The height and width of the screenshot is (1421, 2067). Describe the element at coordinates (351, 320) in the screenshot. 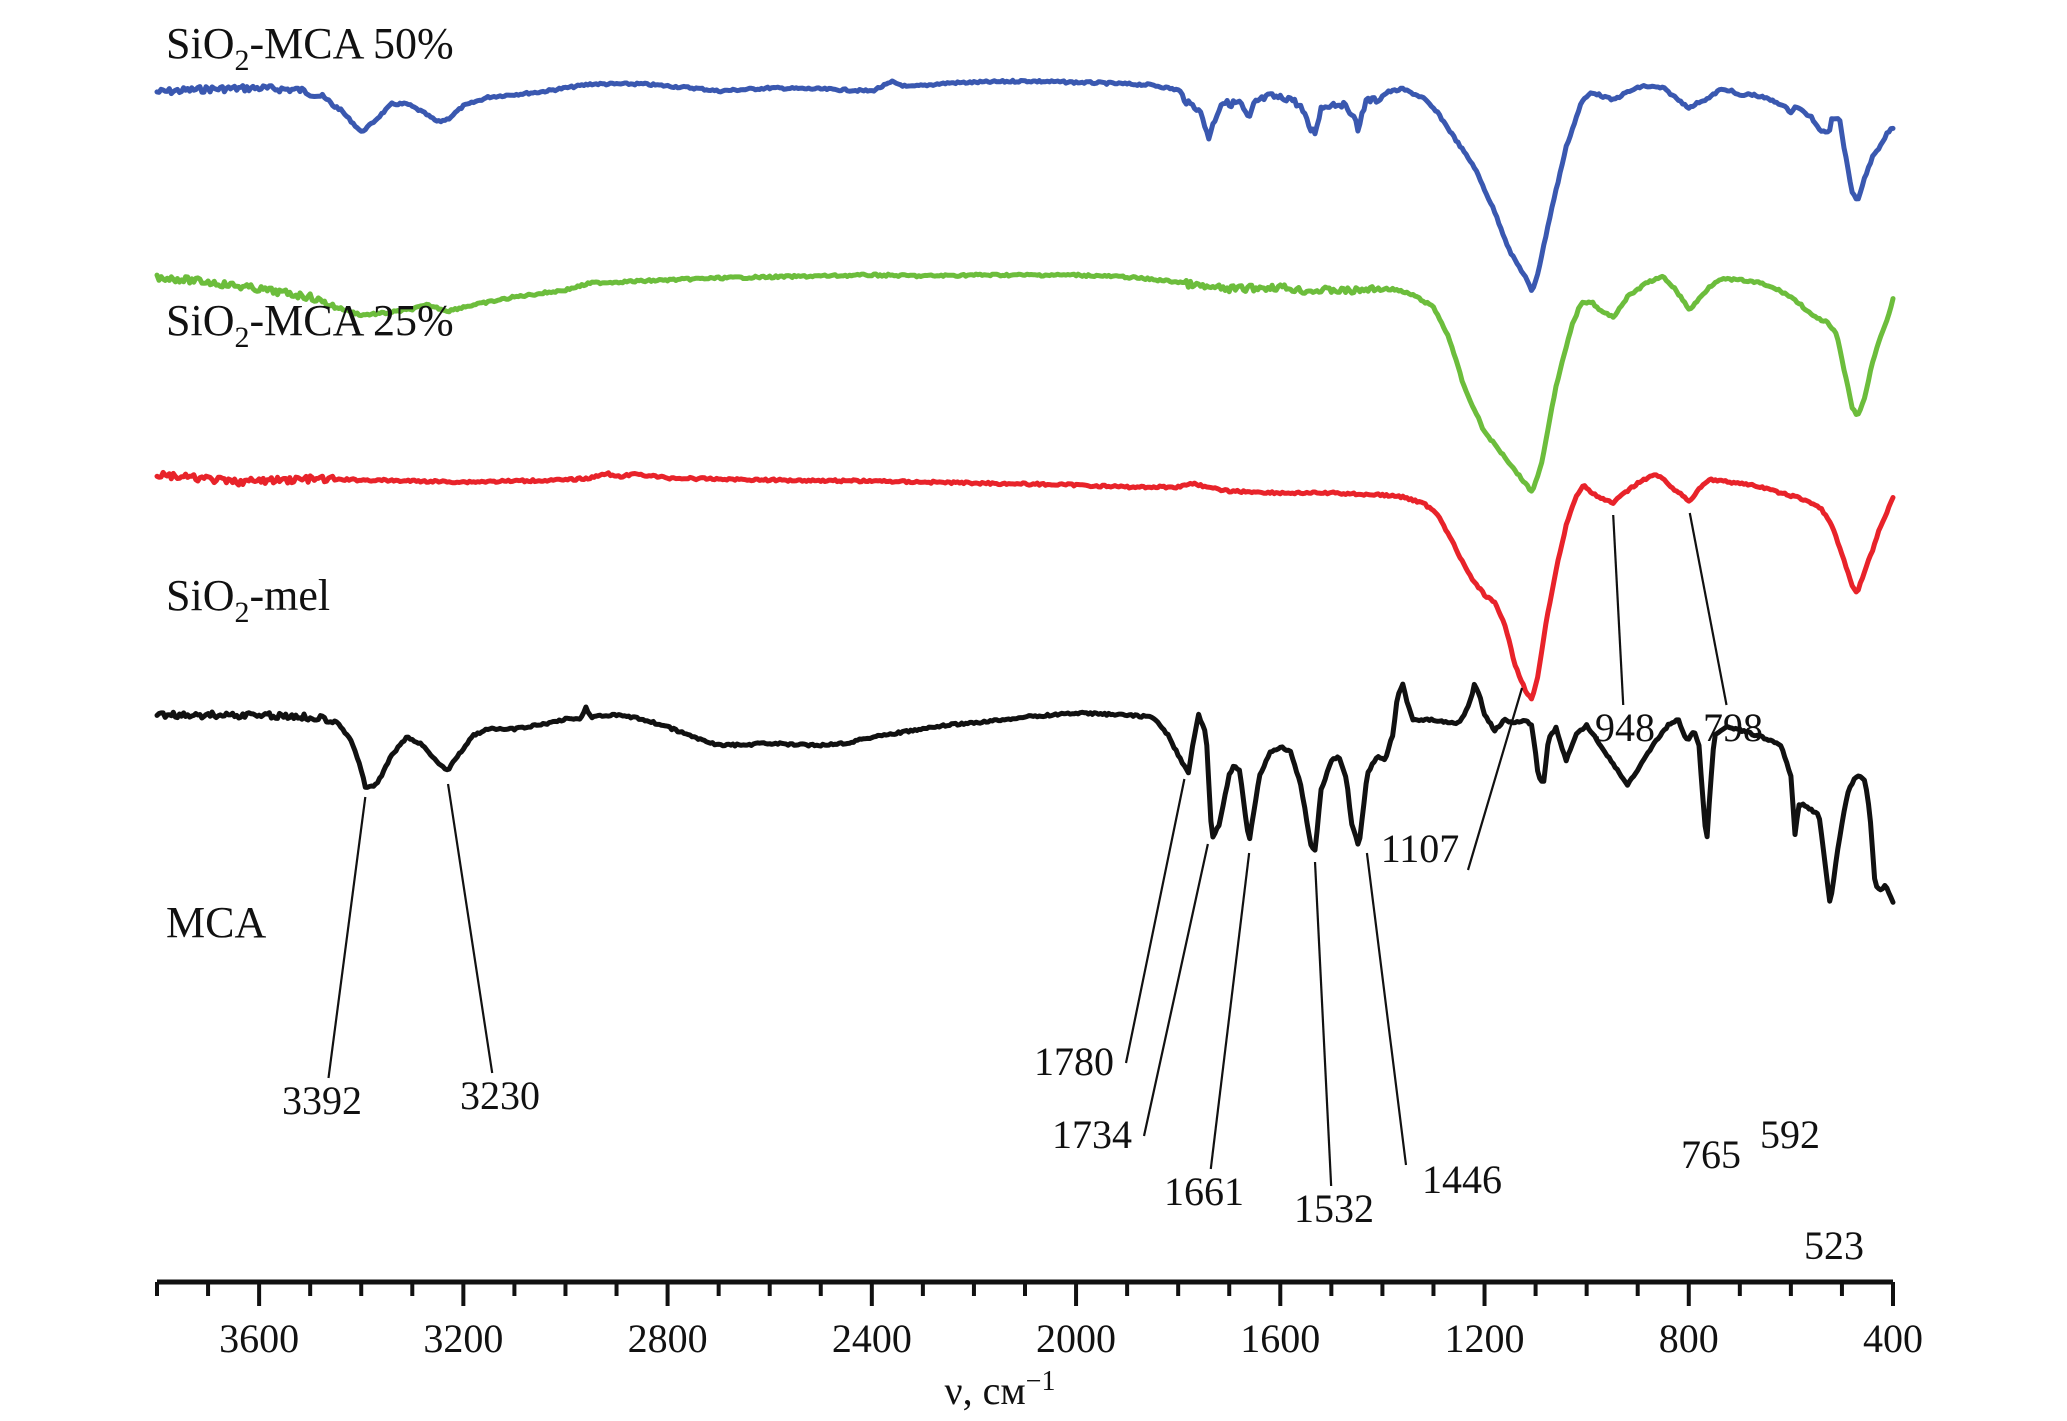

I see `series-label-rest-1: -MCA 25%` at that location.